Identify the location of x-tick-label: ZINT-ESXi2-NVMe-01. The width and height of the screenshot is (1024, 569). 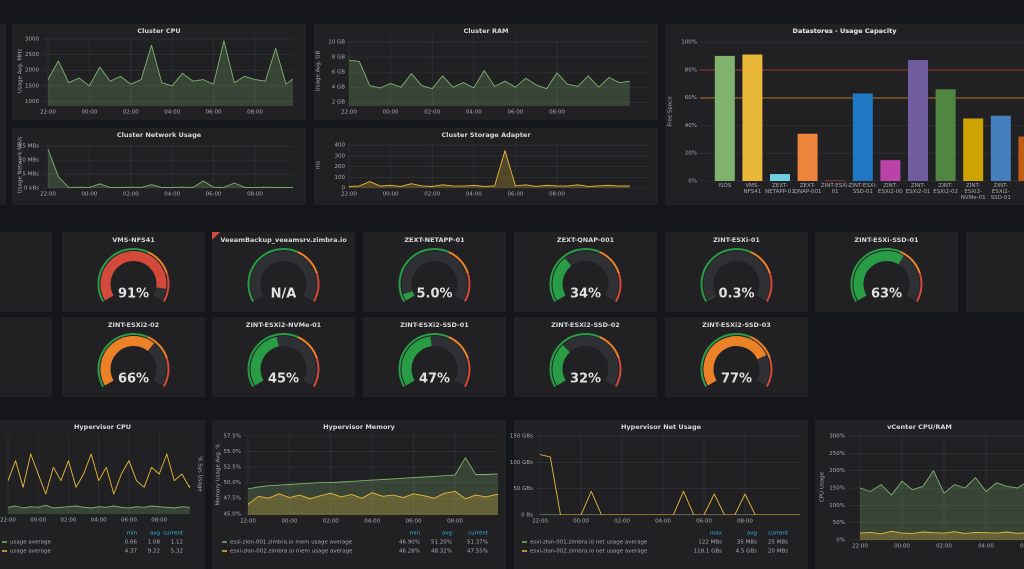
(973, 192).